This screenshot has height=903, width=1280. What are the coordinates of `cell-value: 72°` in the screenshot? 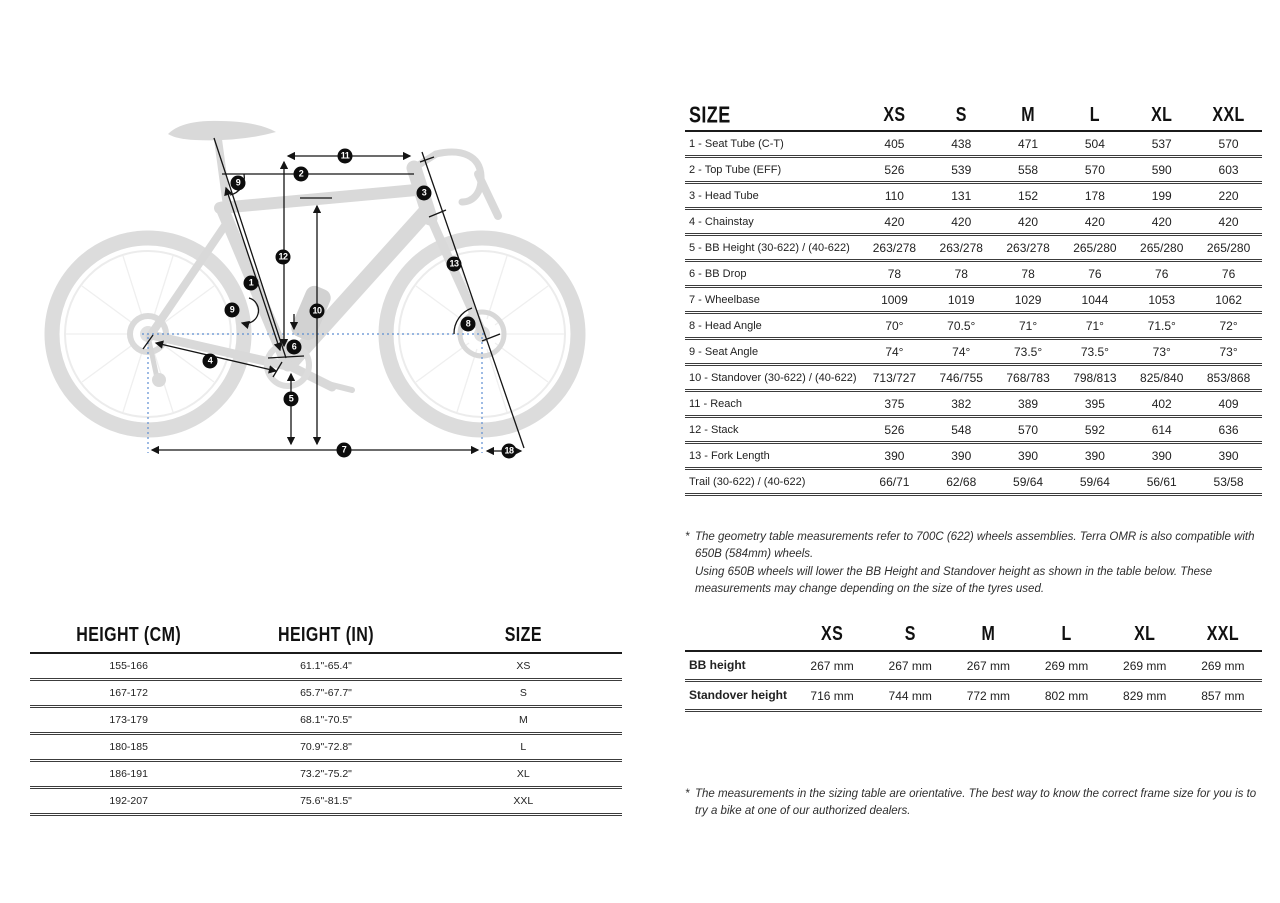 It's located at (1228, 326).